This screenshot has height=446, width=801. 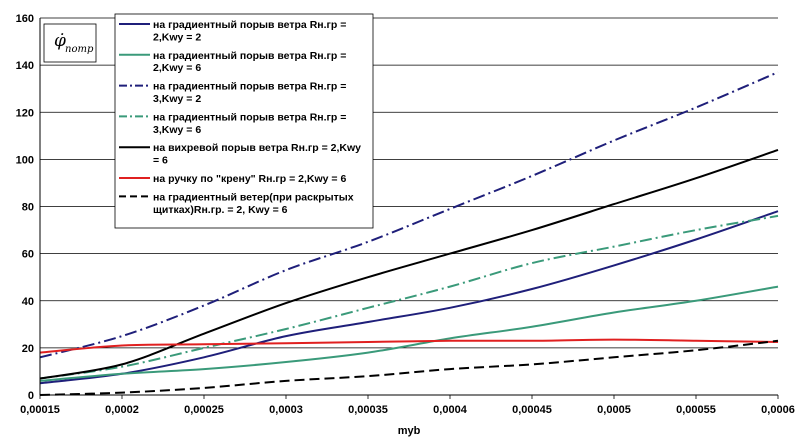 I want to click on legend-label-2: на градиентный порыв ветра Rн.гр =, so click(x=249, y=56).